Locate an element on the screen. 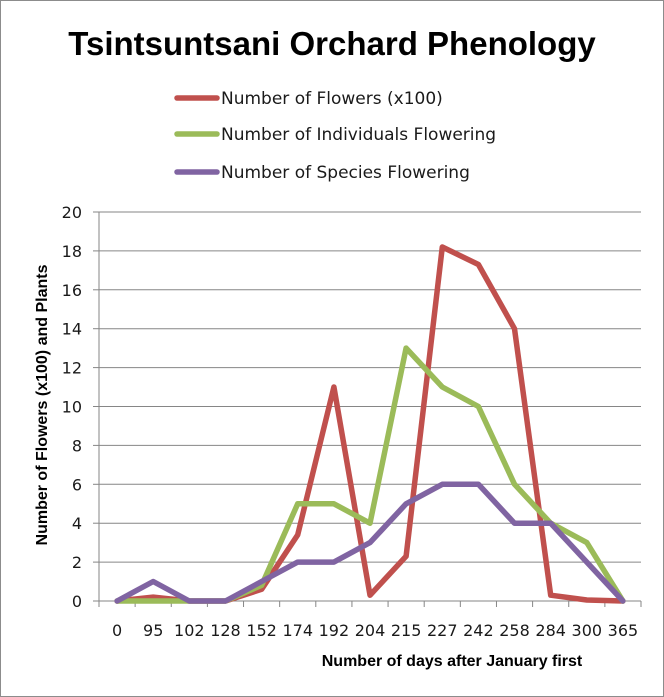 The width and height of the screenshot is (664, 697). x-axis-title: Number of days after January first is located at coordinates (452, 661).